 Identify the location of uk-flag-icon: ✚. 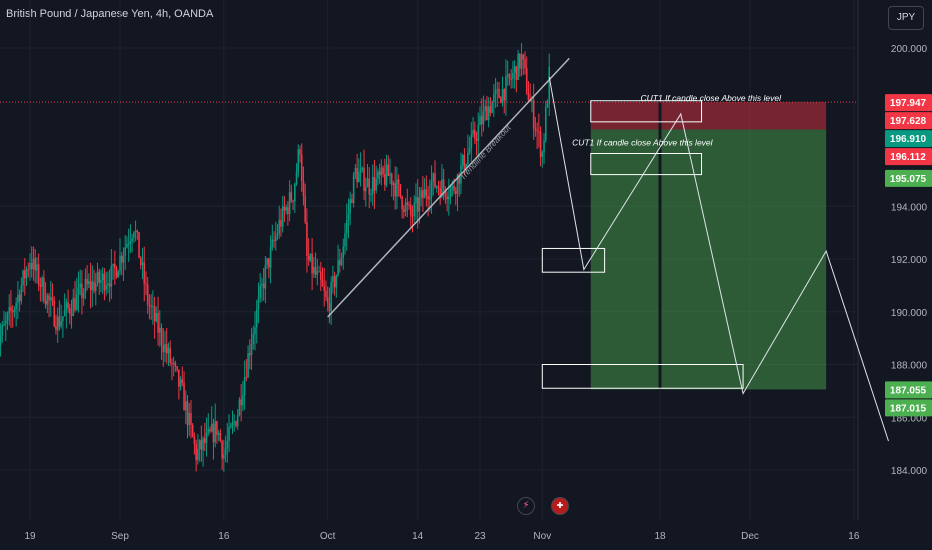
(560, 506).